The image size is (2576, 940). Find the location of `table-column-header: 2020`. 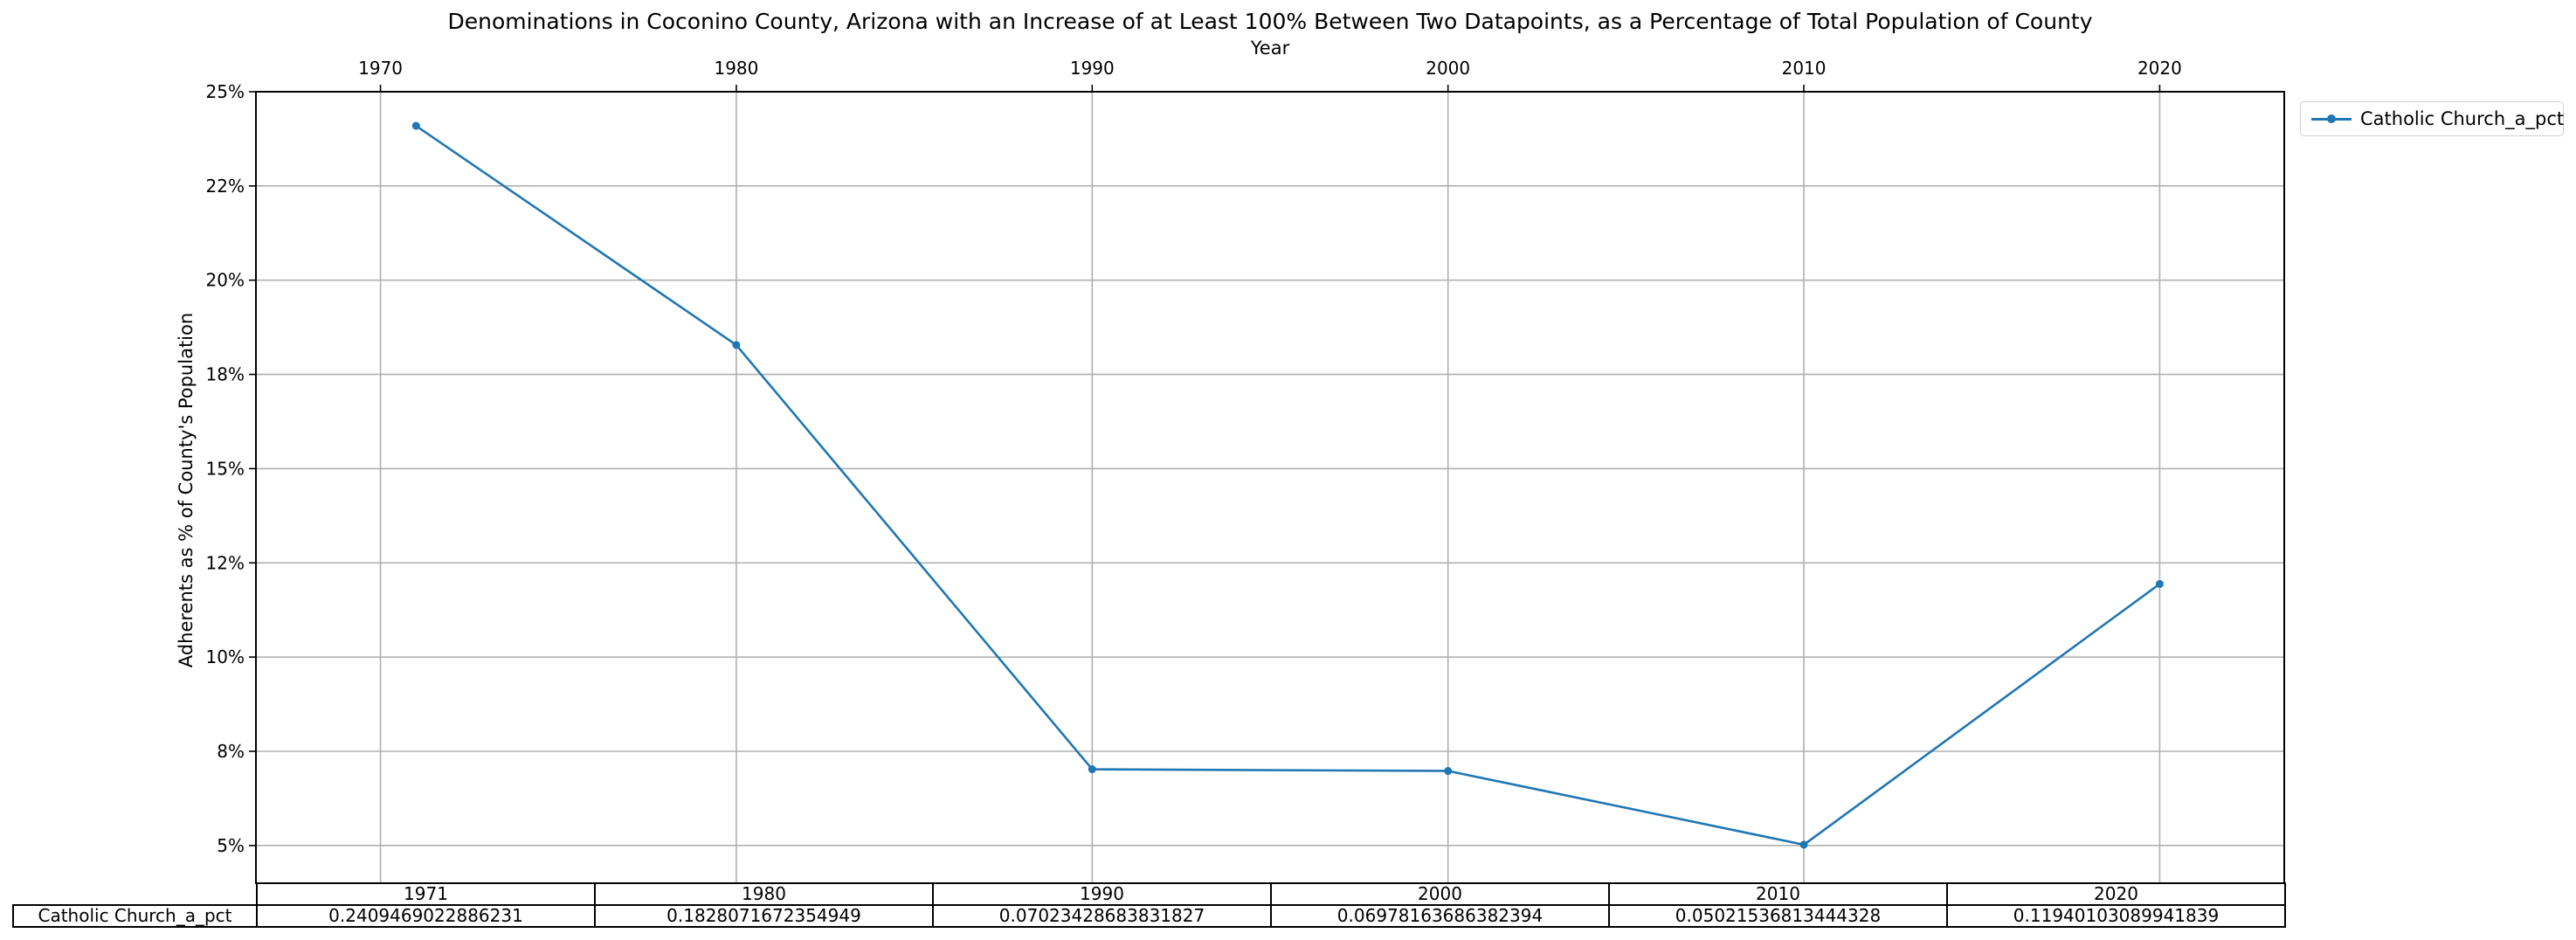

table-column-header: 2020 is located at coordinates (2116, 894).